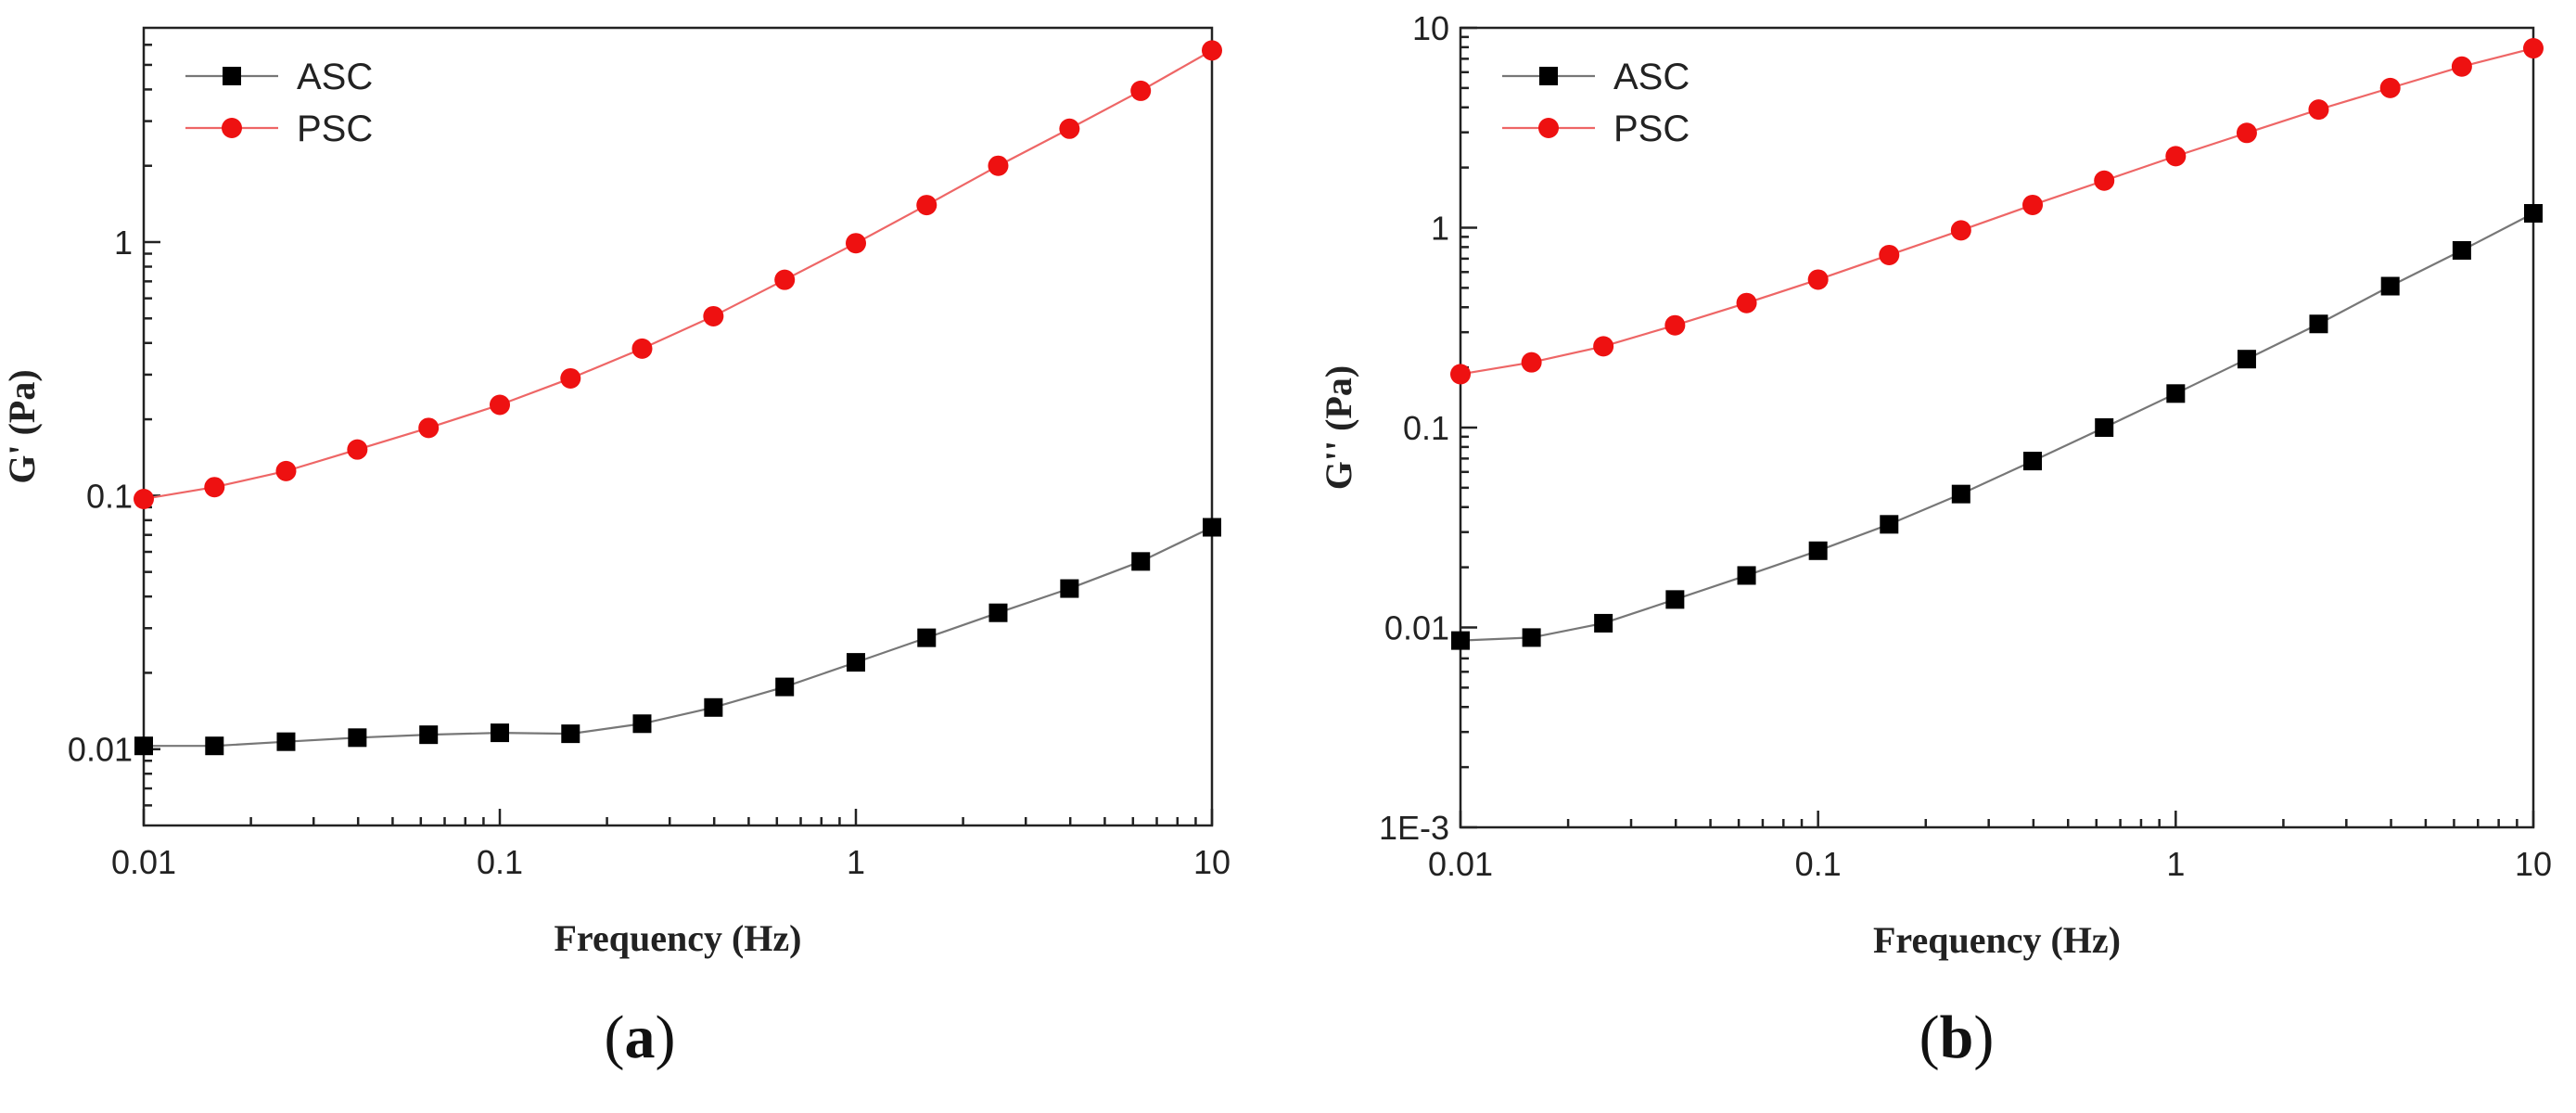  Describe the element at coordinates (110, 496) in the screenshot. I see `y-tick-label: 0.1` at that location.